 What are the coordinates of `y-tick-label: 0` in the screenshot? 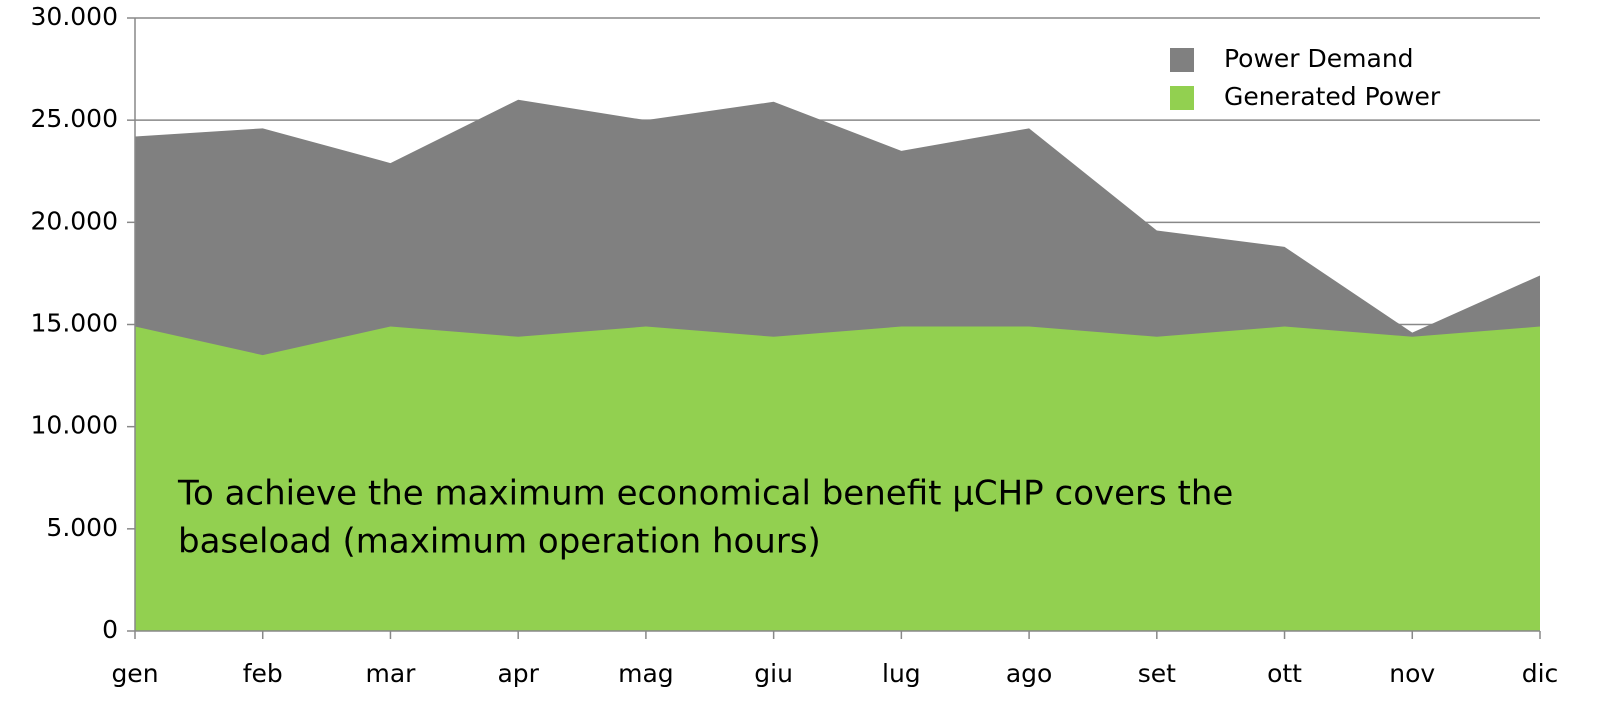 It's located at (110, 629).